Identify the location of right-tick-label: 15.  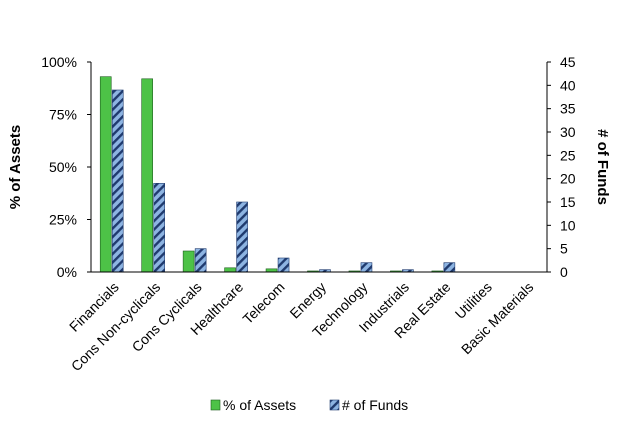
(568, 202).